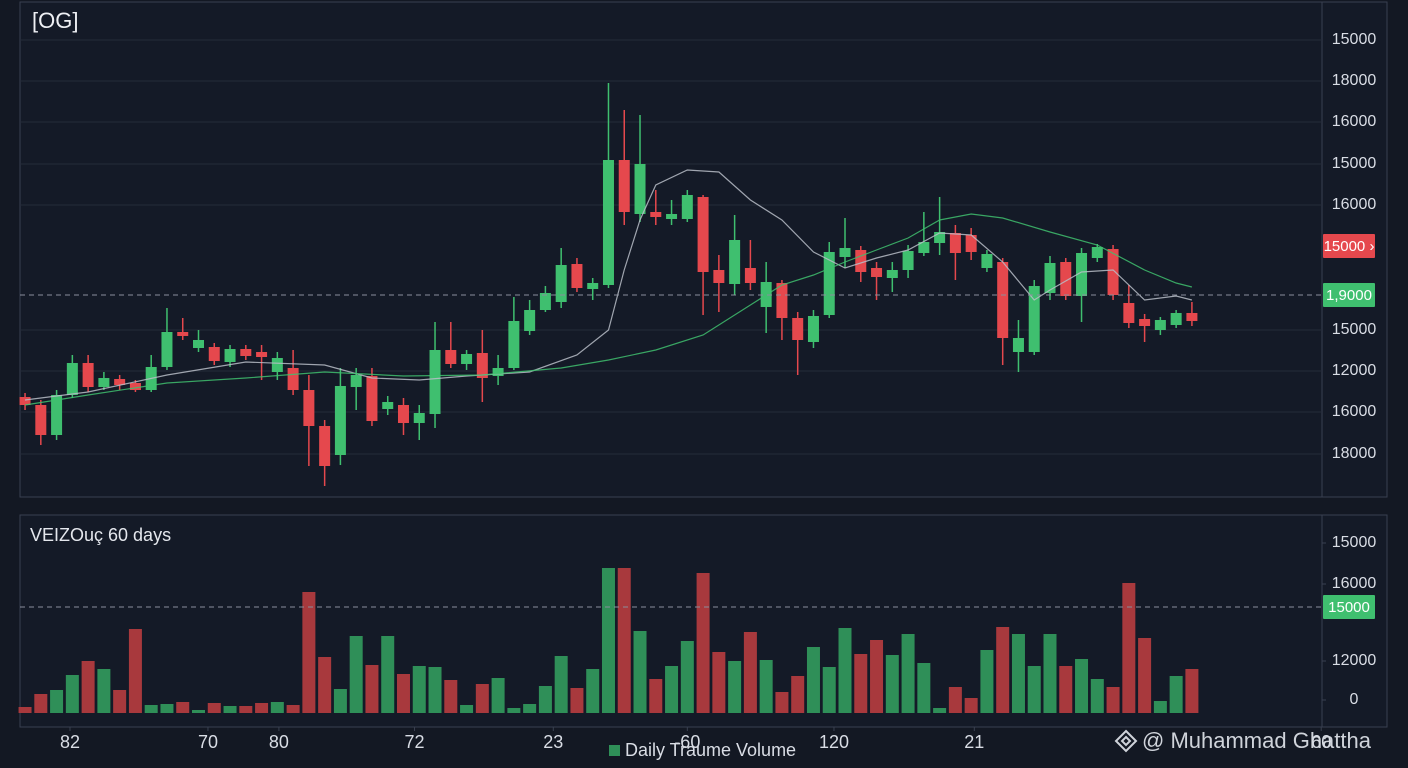 Image resolution: width=1408 pixels, height=768 pixels. I want to click on watermark-icon, so click(1126, 741).